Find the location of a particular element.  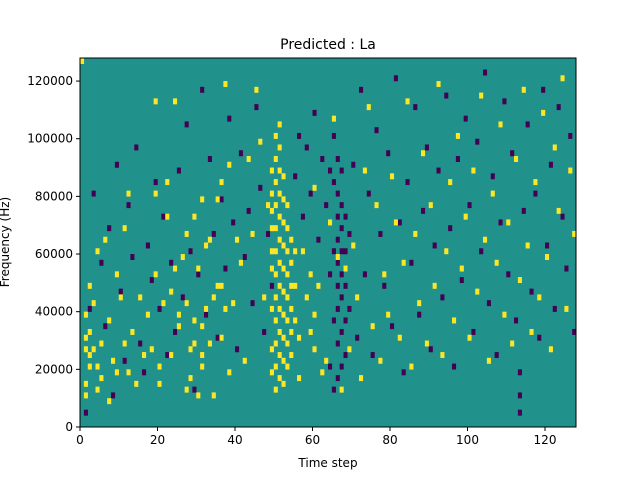

y-axis-label: Frequency (Hz) is located at coordinates (6, 242).